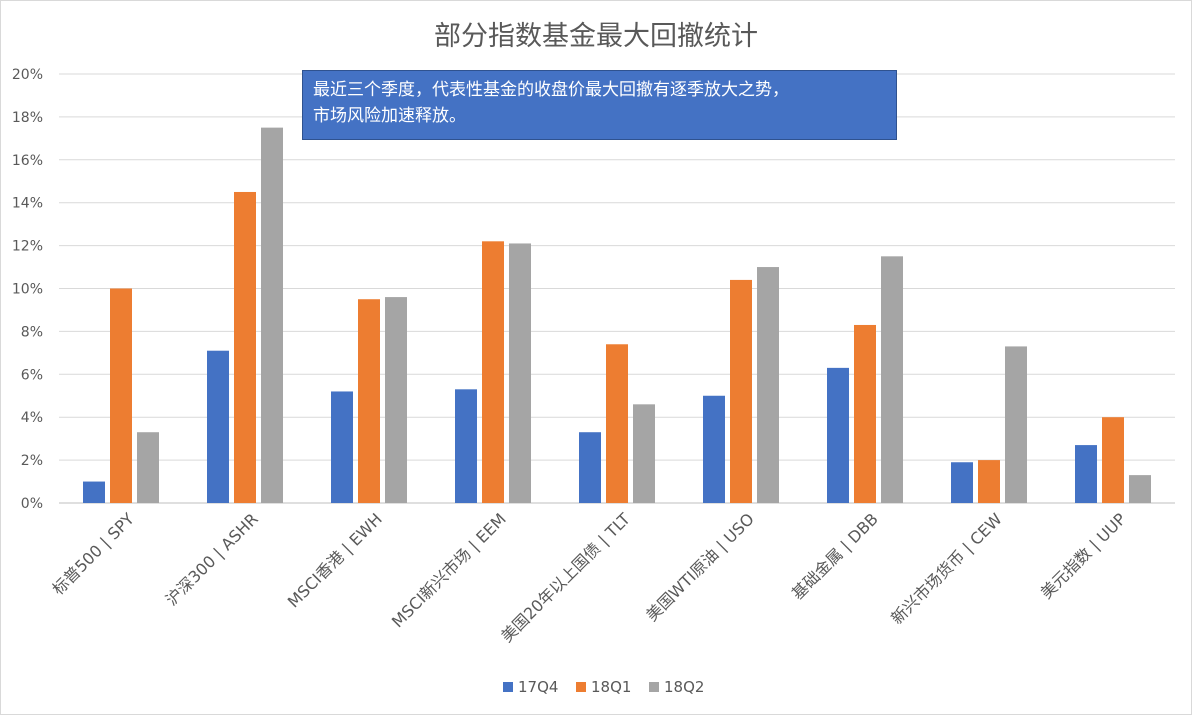 The width and height of the screenshot is (1192, 715). I want to click on x-tick-label: 新兴市场货币 | CEW, so click(946, 568).